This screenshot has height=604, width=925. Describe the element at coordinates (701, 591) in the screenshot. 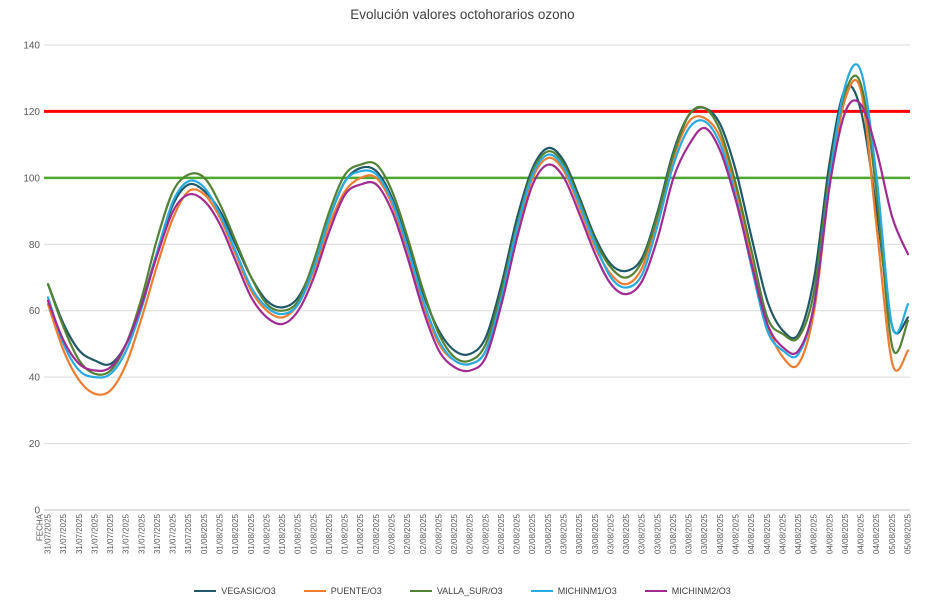

I see `legend-label: MICHINM2/O3` at that location.